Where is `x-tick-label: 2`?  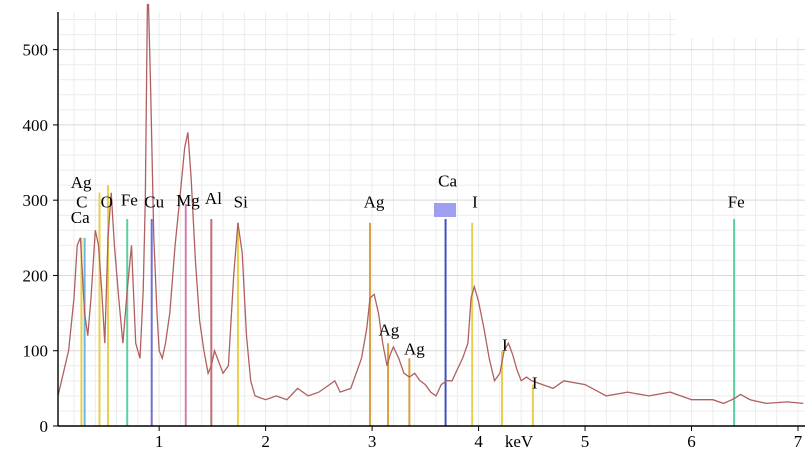 x-tick-label: 2 is located at coordinates (265, 441).